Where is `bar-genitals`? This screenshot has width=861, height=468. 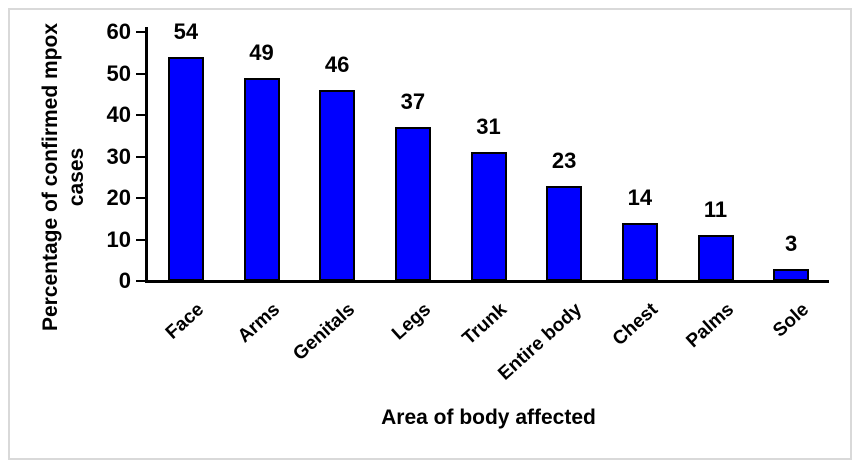 bar-genitals is located at coordinates (337, 185).